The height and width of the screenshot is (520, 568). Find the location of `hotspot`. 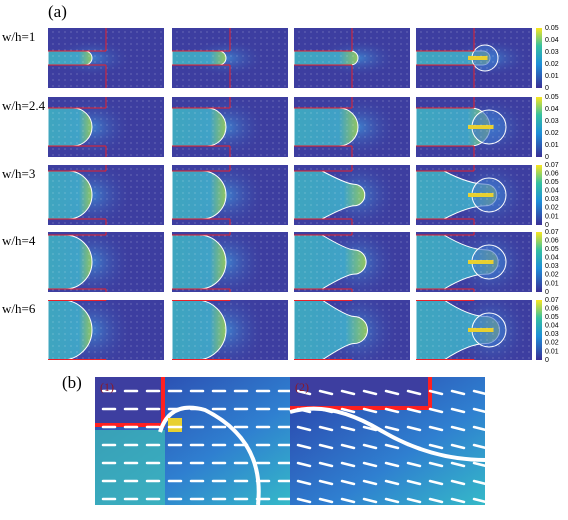

hotspot is located at coordinates (175, 425).